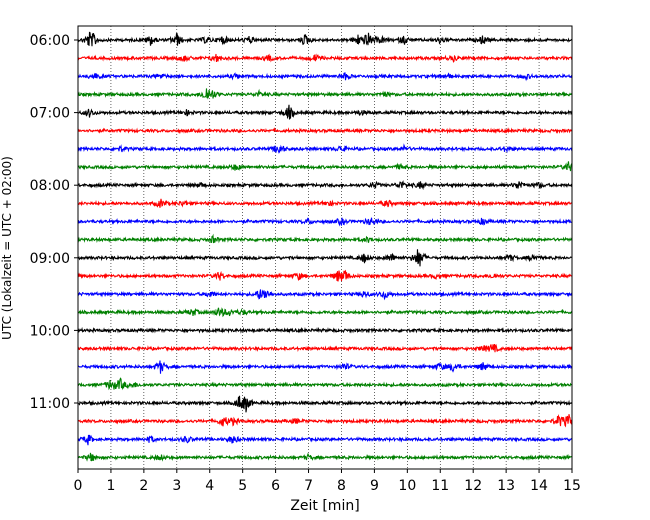 This screenshot has width=650, height=520. I want to click on x-tick-label: 1, so click(110, 486).